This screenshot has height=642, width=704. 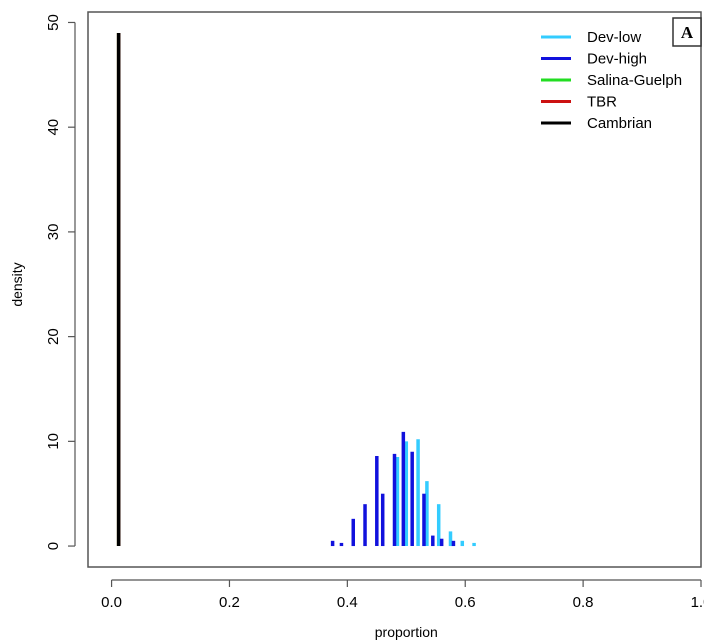 I want to click on x-axis-title: proportion, so click(x=406, y=632).